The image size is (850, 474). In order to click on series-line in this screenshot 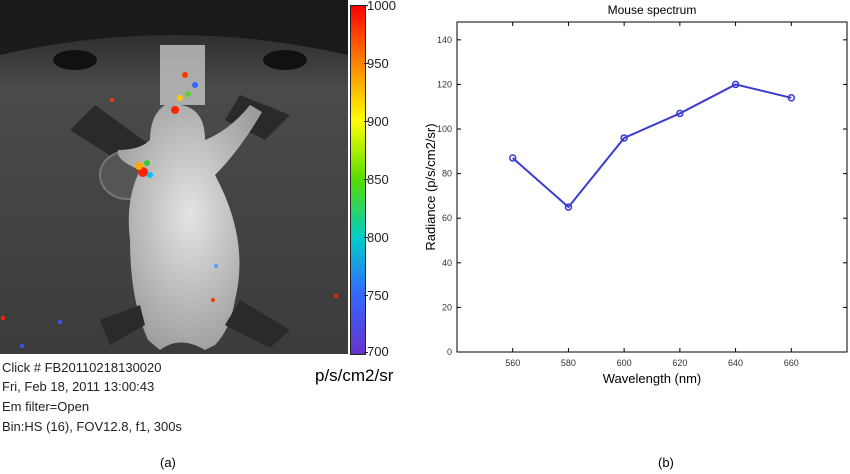, I will do `click(652, 146)`.